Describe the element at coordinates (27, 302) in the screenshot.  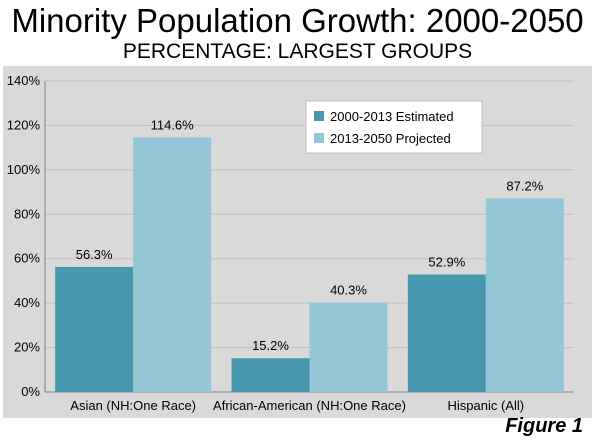
I see `y-tick-label: 40%` at that location.